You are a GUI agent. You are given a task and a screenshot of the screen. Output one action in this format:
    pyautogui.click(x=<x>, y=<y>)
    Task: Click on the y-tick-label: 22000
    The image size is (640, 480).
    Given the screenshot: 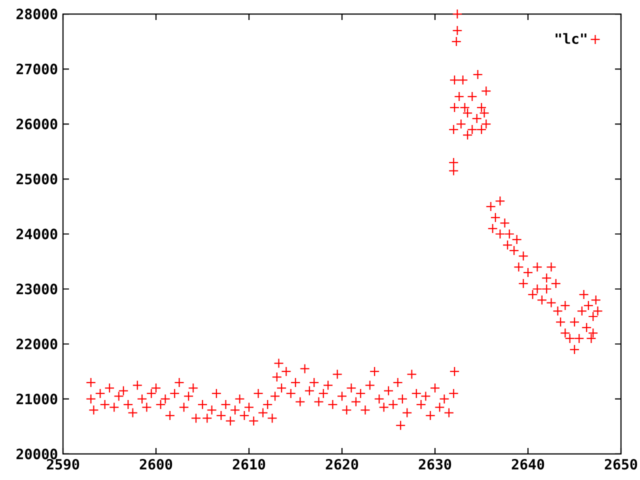 What is the action you would take?
    pyautogui.click(x=37, y=344)
    